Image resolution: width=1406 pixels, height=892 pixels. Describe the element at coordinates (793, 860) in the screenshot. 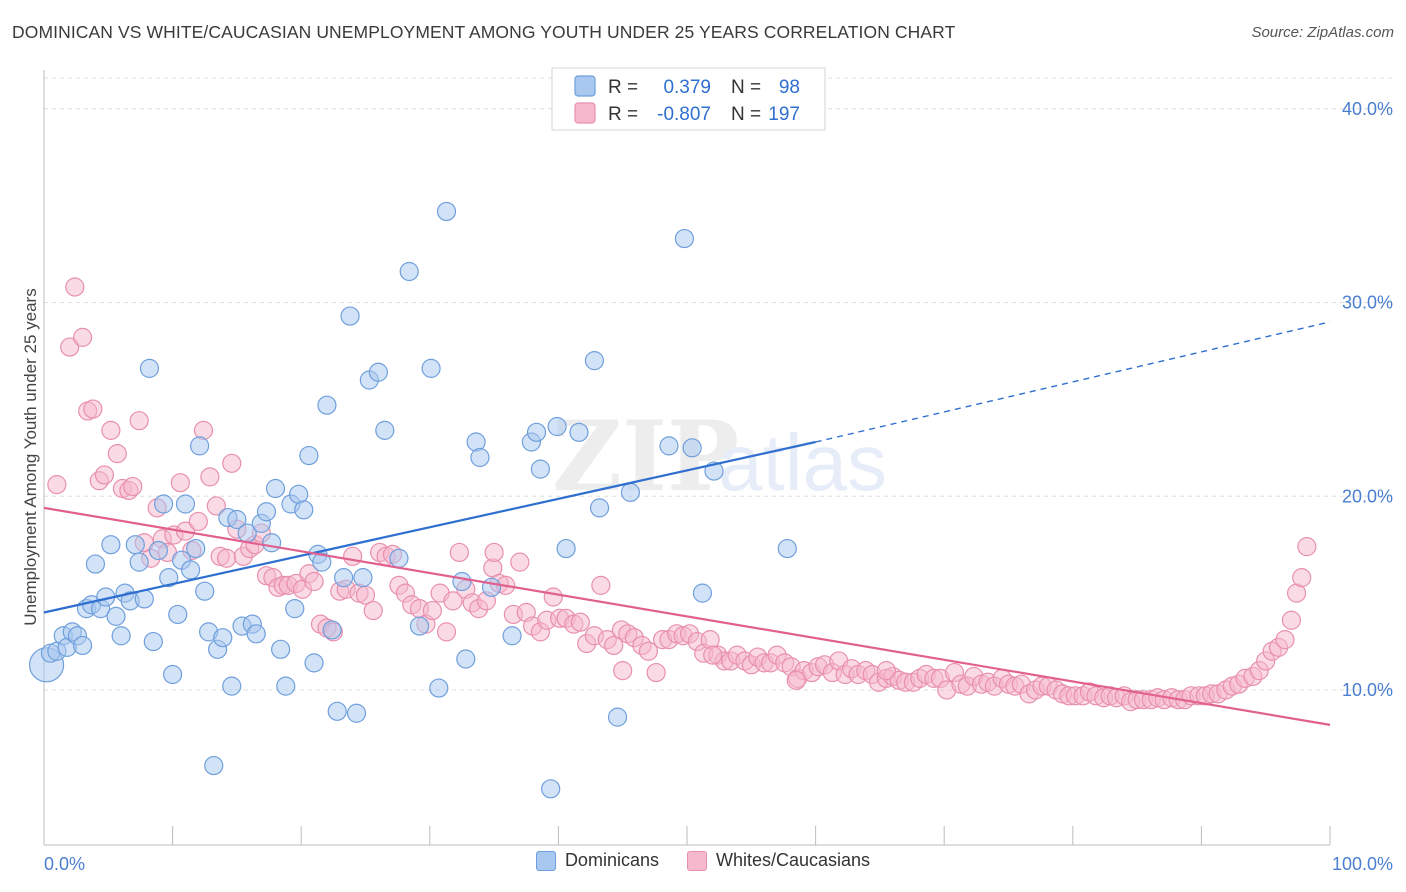

I see `legend-label-whites-caucasians: Whites/Caucasians` at that location.